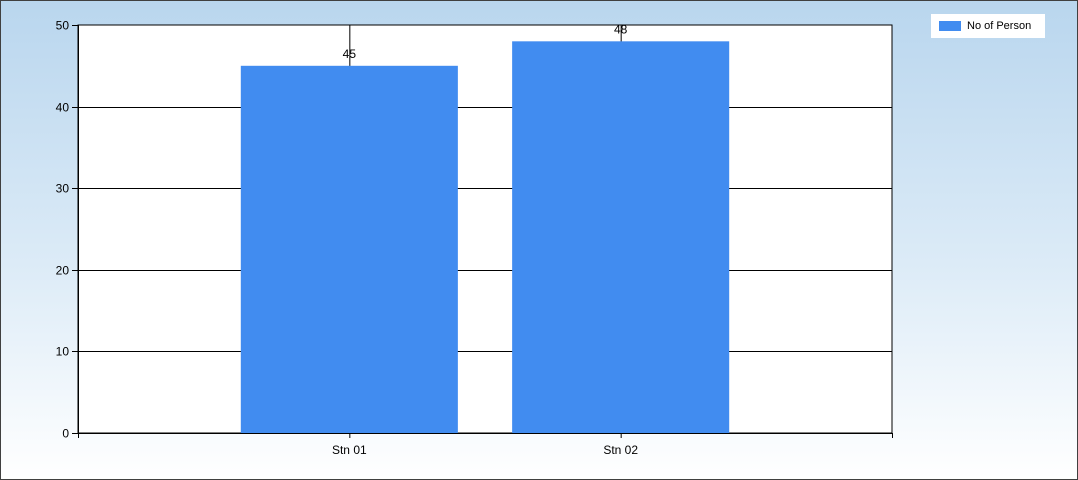 This screenshot has height=480, width=1078. I want to click on y-tick-label-20: 20, so click(63, 271).